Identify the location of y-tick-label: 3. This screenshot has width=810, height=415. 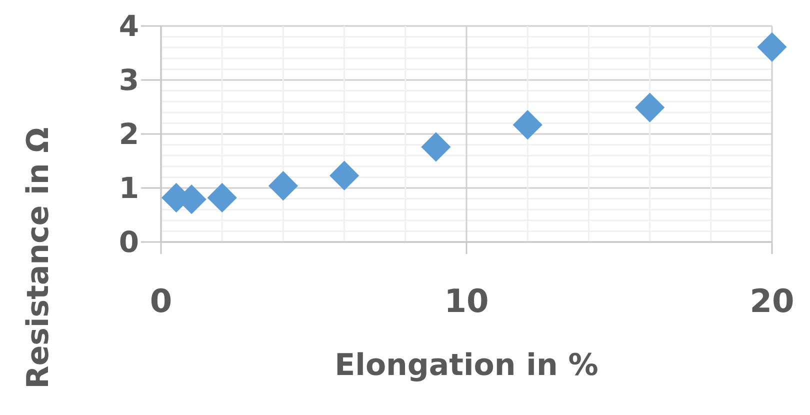
(128, 80).